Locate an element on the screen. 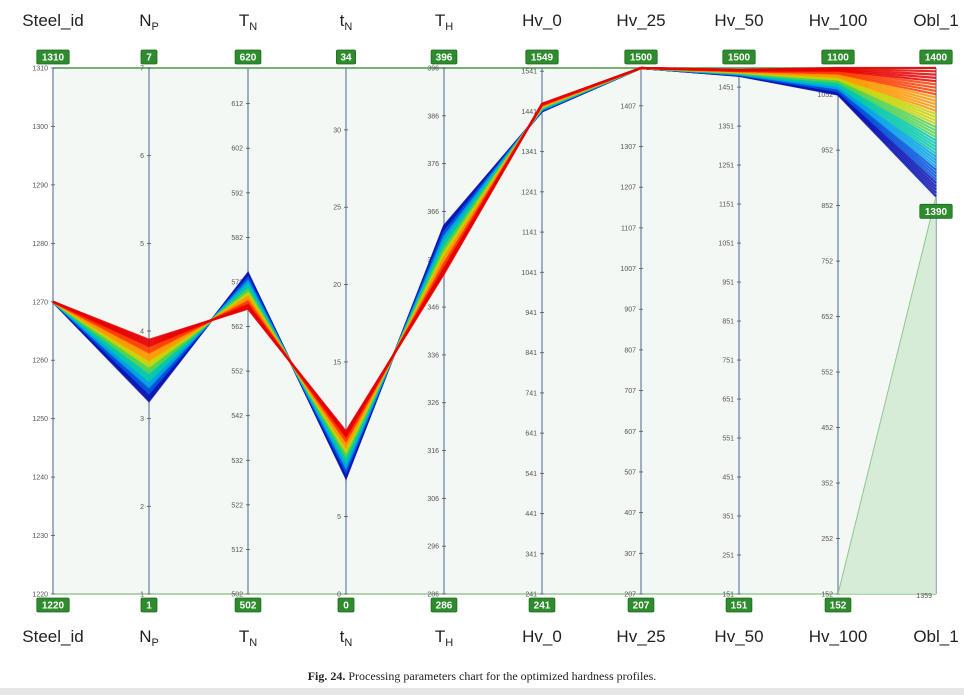 The image size is (964, 695). obl-min-tick-label: 1359 is located at coordinates (924, 596).